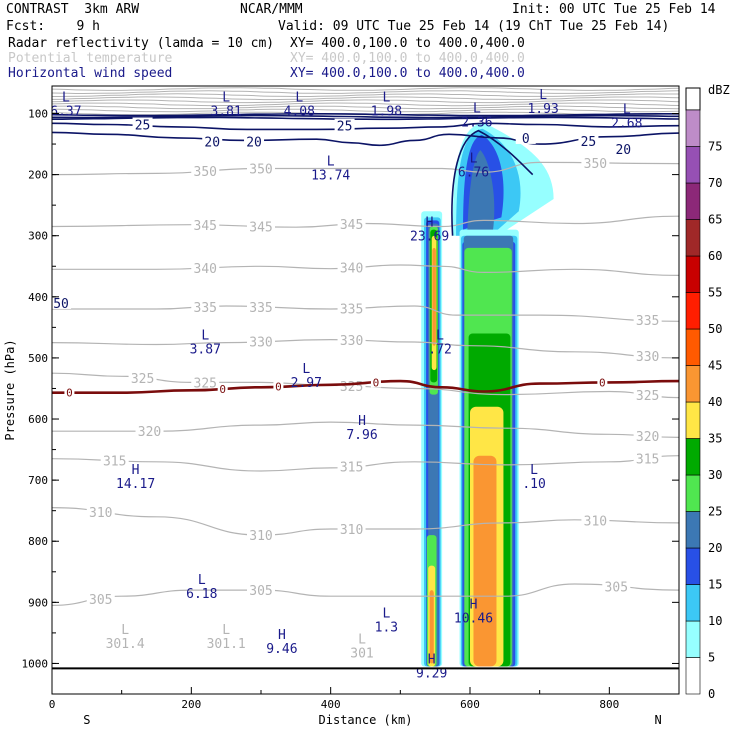 This screenshot has height=740, width=740. Describe the element at coordinates (595, 164) in the screenshot. I see `theta-label: 350` at that location.